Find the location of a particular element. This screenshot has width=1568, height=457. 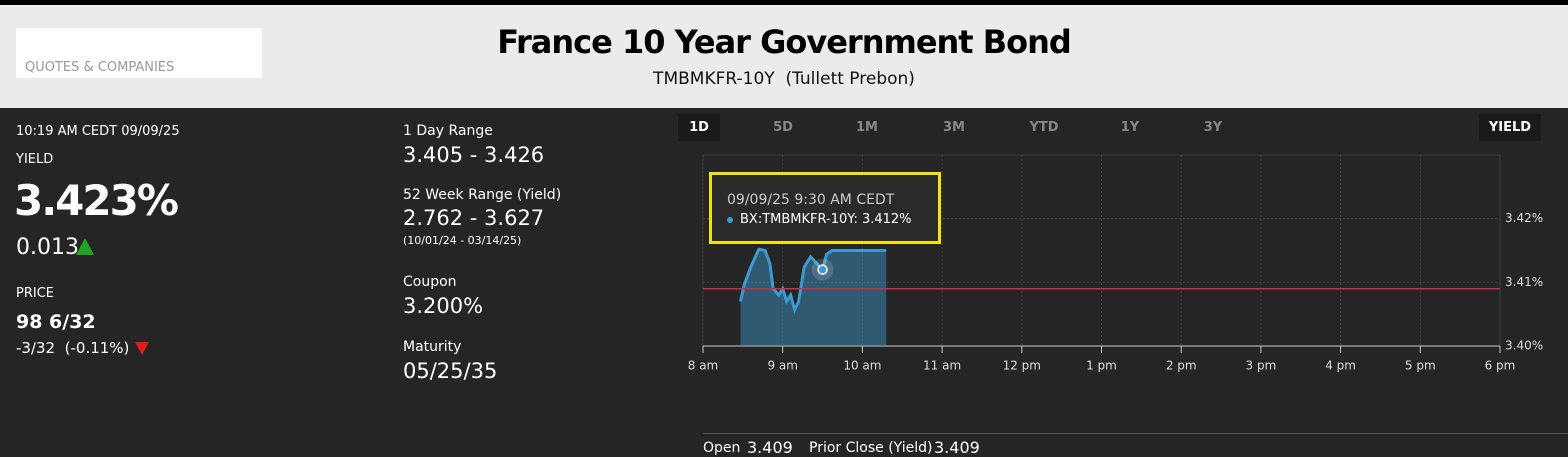

price-change: -3/32 (-0.11%) is located at coordinates (73, 348).